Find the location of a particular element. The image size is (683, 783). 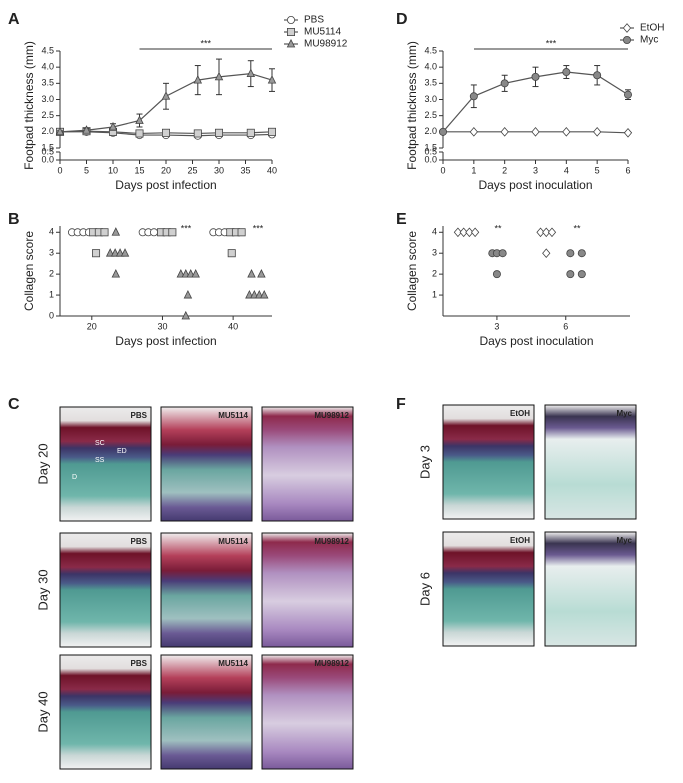

x-tick-label: 6 is located at coordinates (627, 170).